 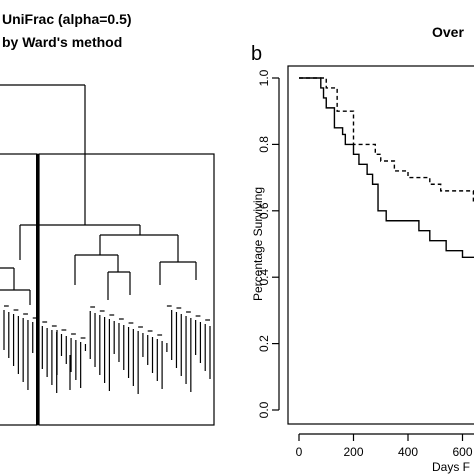 What do you see at coordinates (256, 54) in the screenshot?
I see `panel-letter-b: b` at bounding box center [256, 54].